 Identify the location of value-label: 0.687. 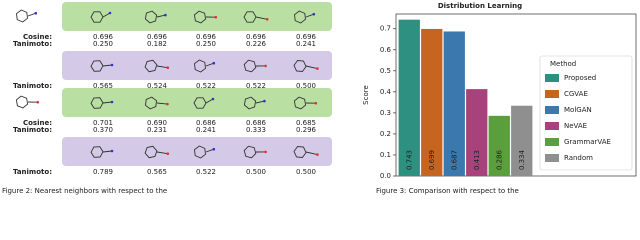
(454, 160).